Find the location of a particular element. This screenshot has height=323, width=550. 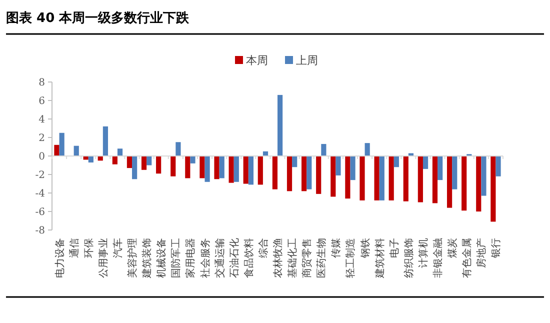

x-tick-label: 基础化工 is located at coordinates (292, 258).